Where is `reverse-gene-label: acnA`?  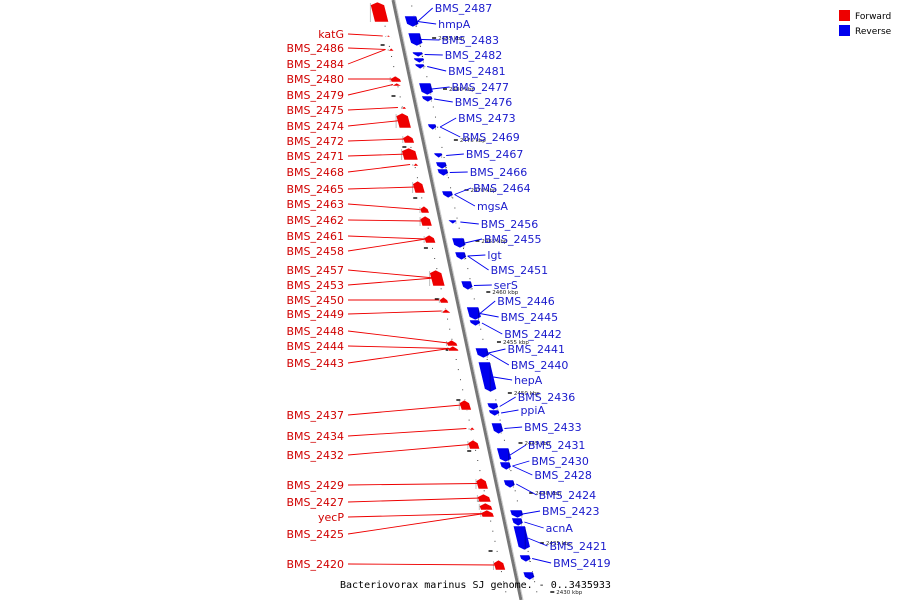 reverse-gene-label: acnA is located at coordinates (560, 528).